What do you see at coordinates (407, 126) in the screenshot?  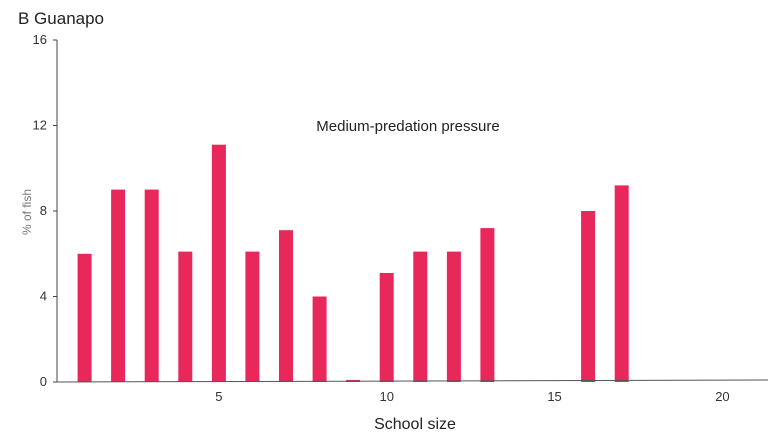 I see `chart-annotation: Medium-predation pressure` at bounding box center [407, 126].